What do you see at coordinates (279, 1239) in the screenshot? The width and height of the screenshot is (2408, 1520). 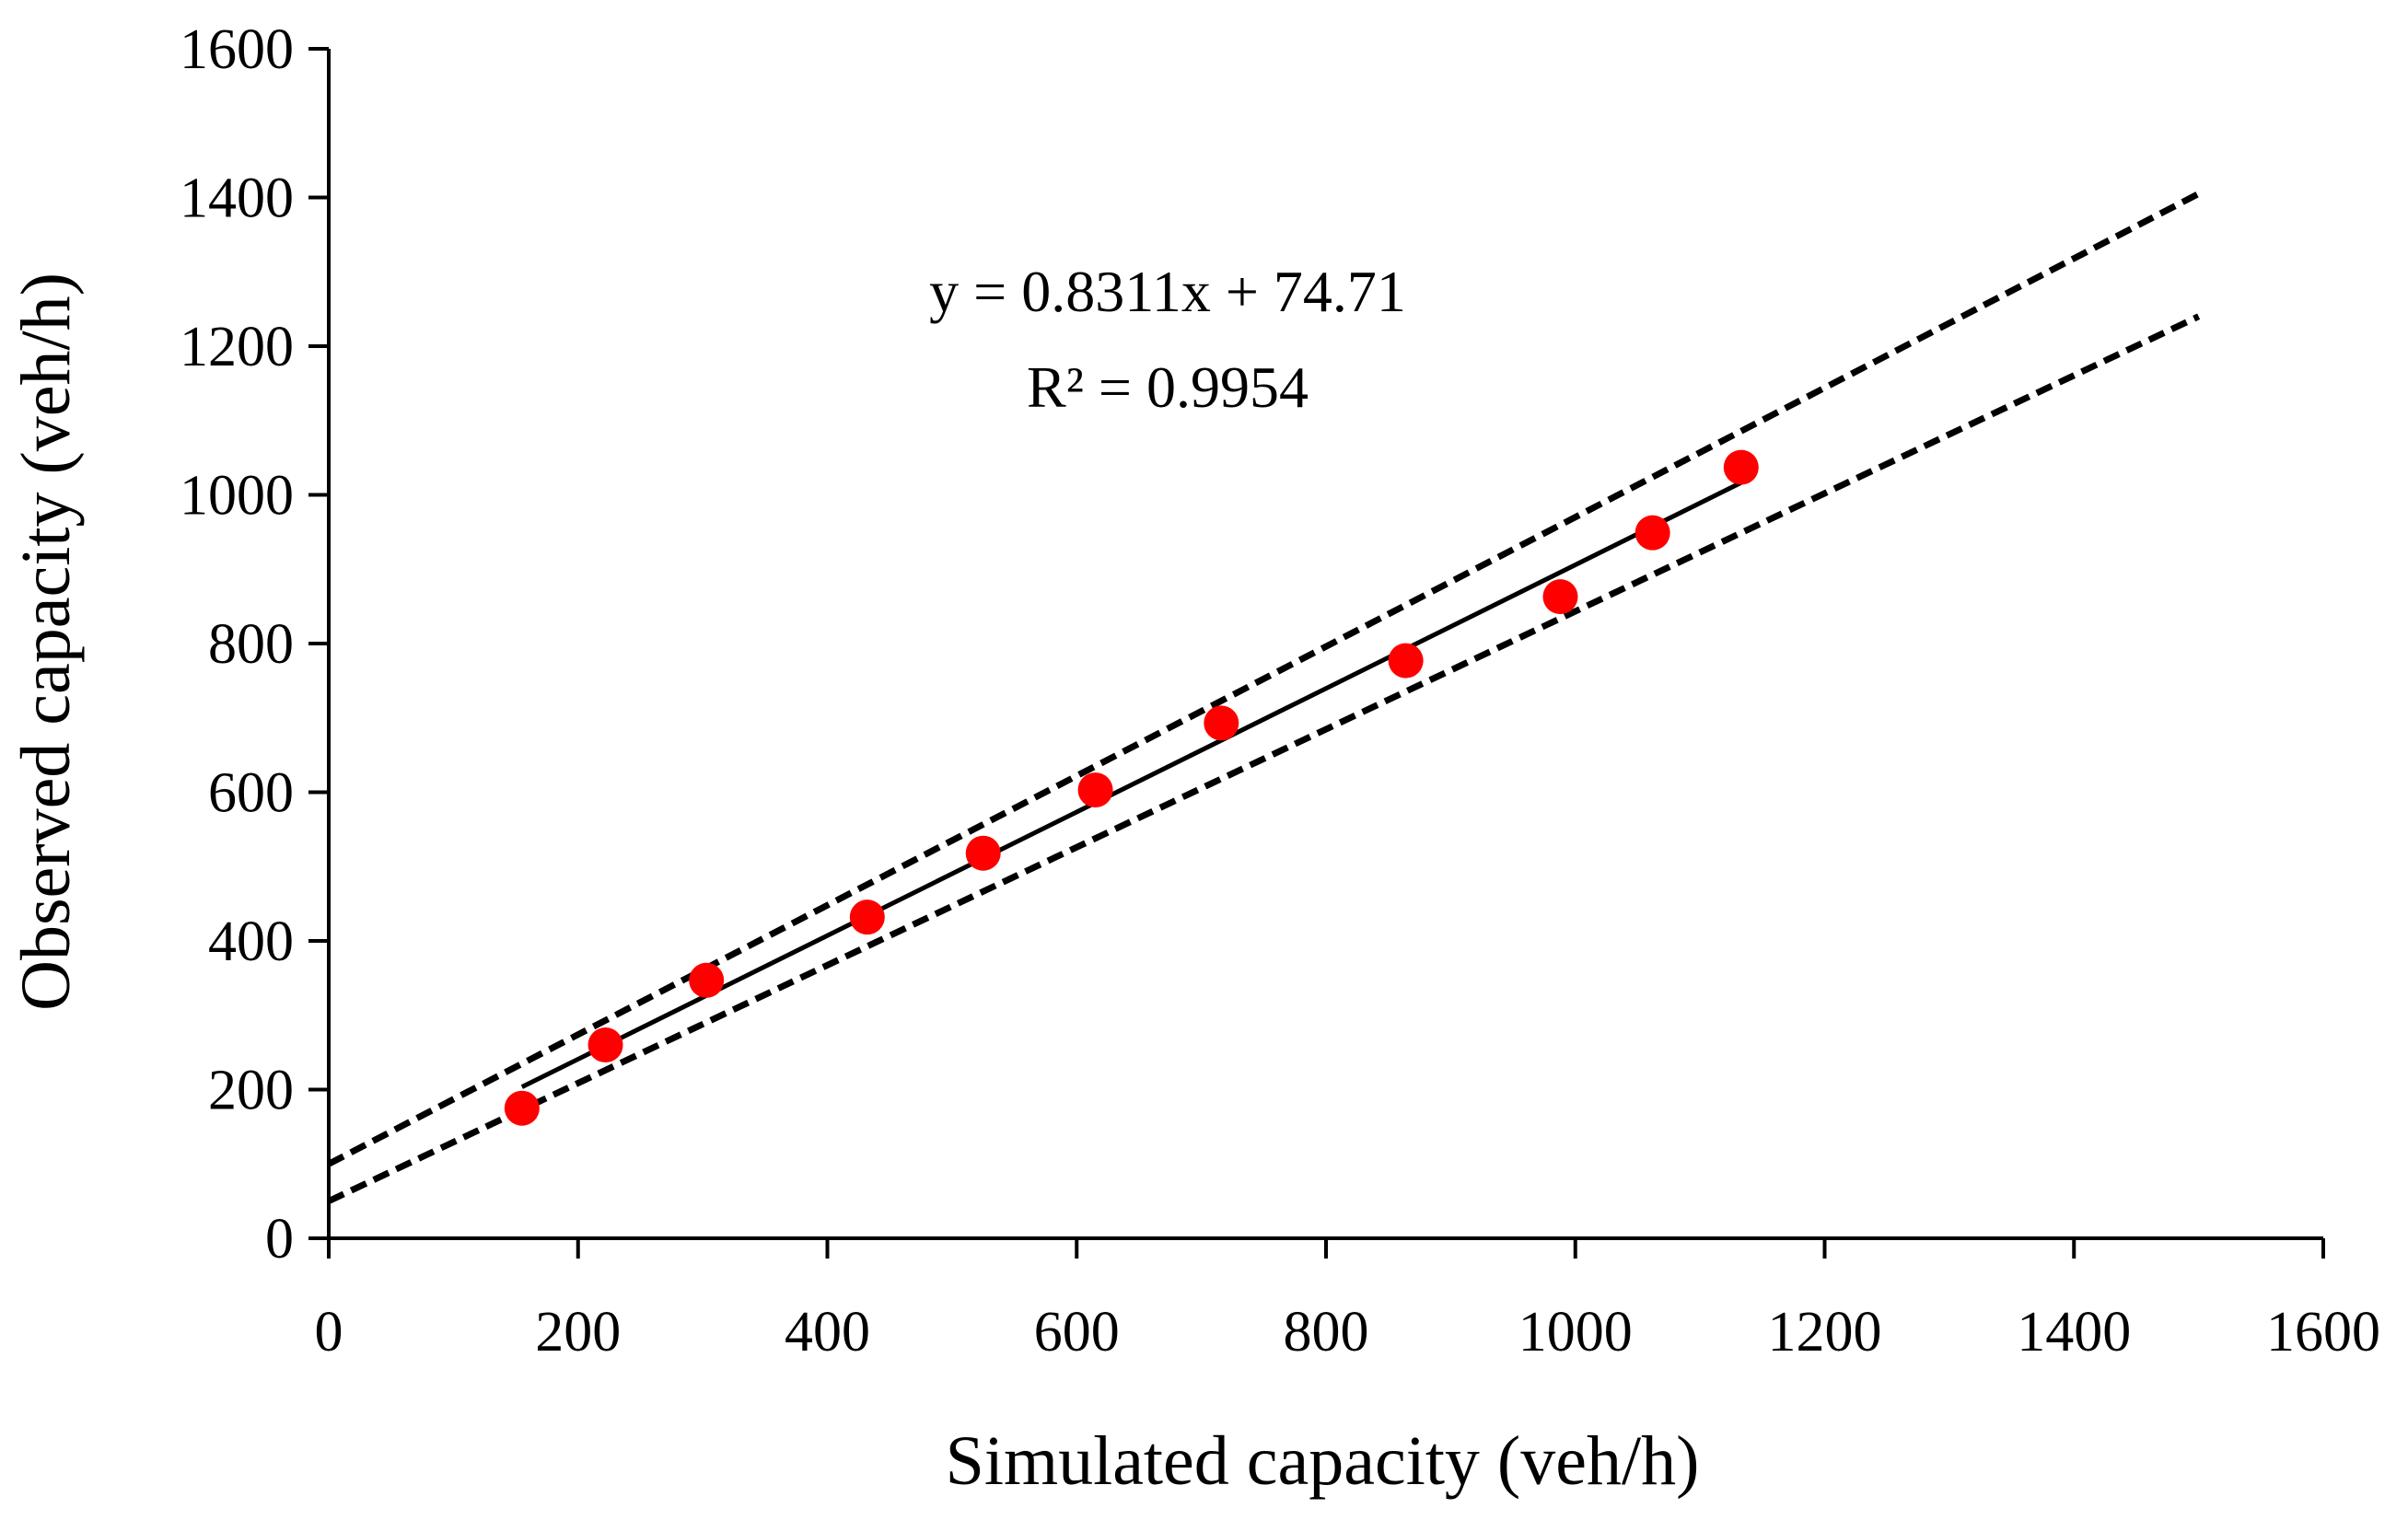 I see `y-tick-label: 0` at bounding box center [279, 1239].